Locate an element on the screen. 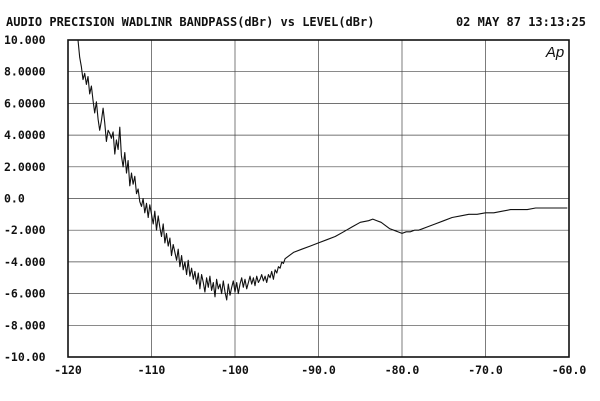 The image size is (600, 401). x-tick-label: -90.0 is located at coordinates (318, 370).